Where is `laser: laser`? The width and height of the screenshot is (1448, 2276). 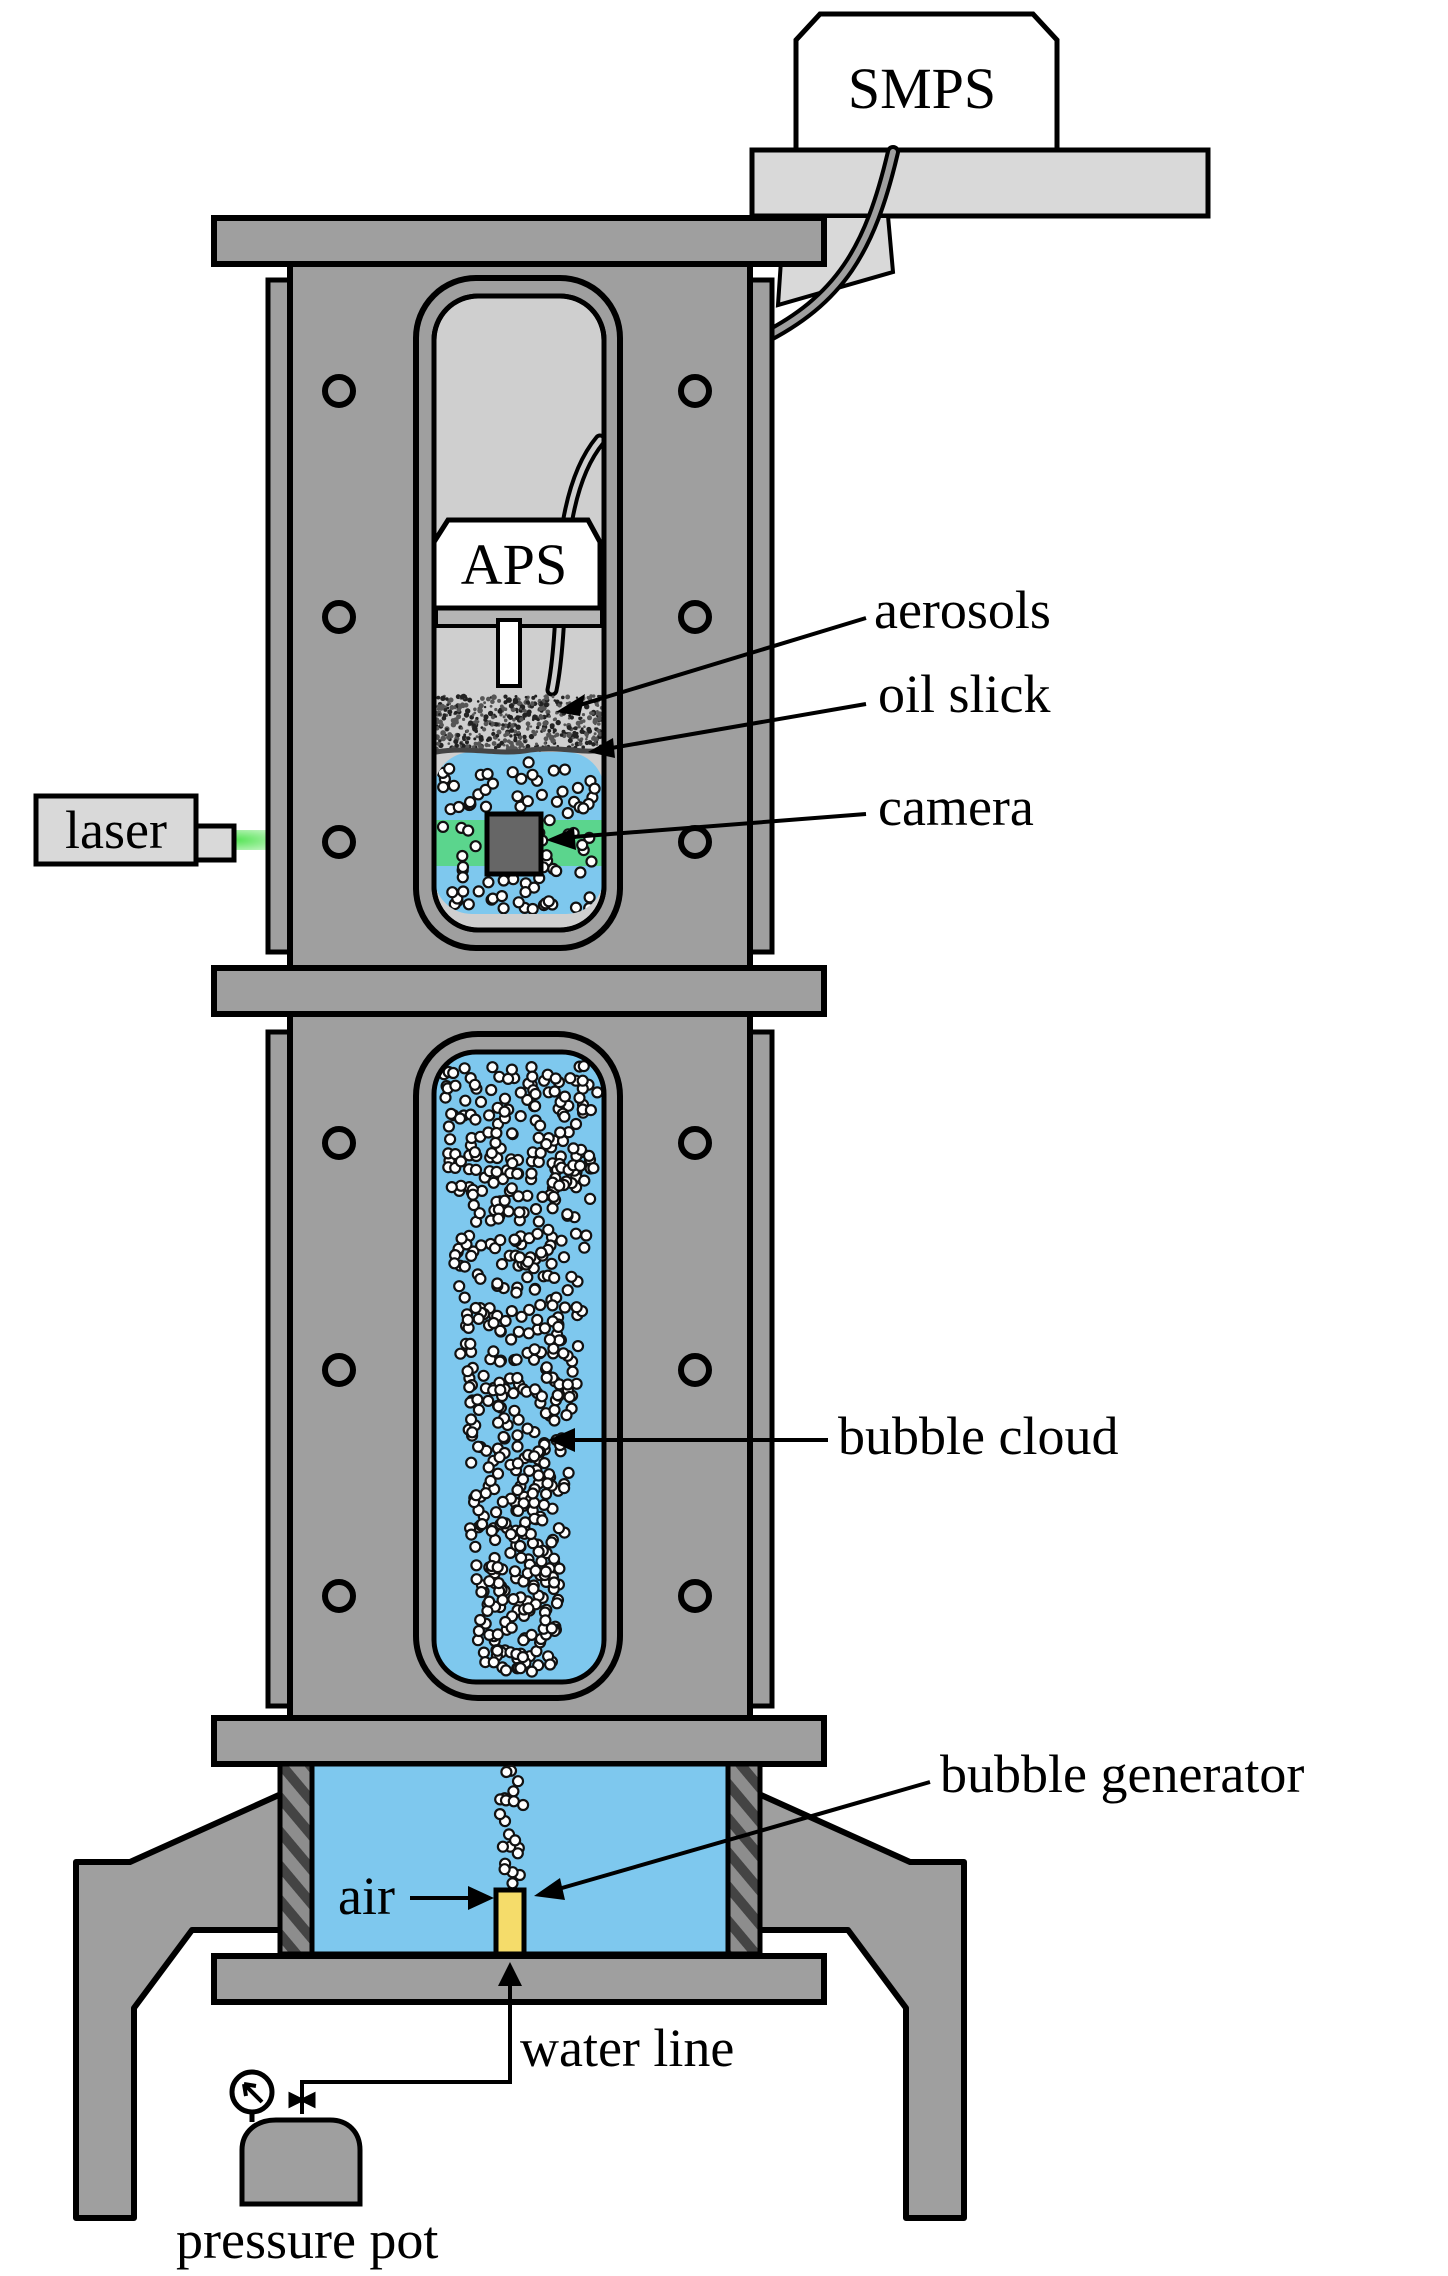 laser: laser is located at coordinates (177, 830).